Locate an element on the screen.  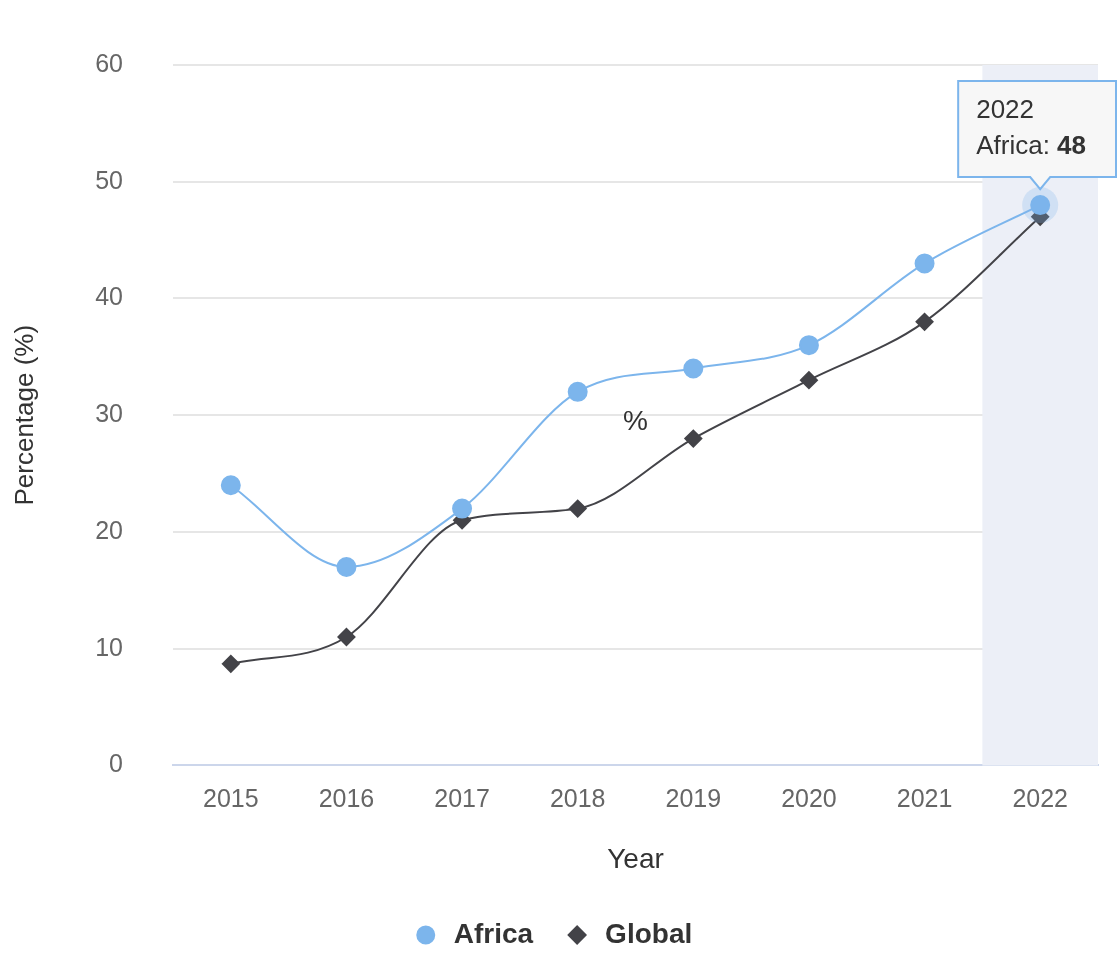
y-tick-label: 40 is located at coordinates (109, 296).